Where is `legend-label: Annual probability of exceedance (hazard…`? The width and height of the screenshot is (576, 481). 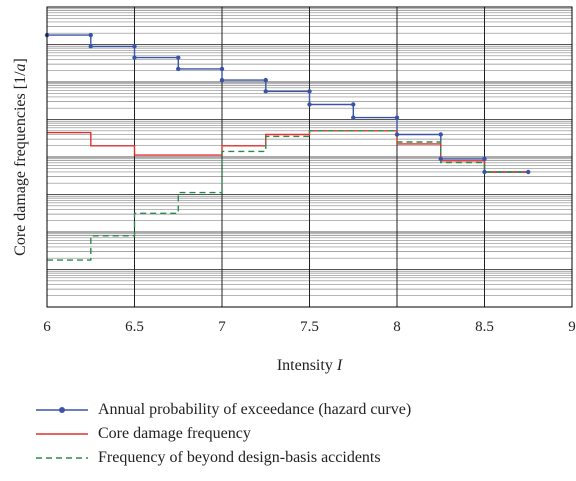 legend-label: Annual probability of exceedance (hazard… is located at coordinates (255, 409).